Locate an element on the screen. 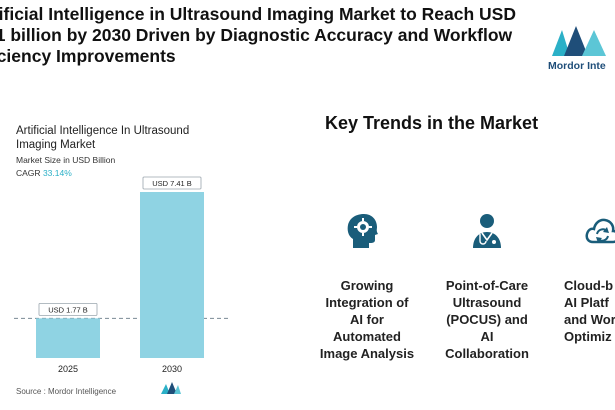 The height and width of the screenshot is (410, 615). chart-subtitle: Market Size in USD Billion is located at coordinates (66, 160).